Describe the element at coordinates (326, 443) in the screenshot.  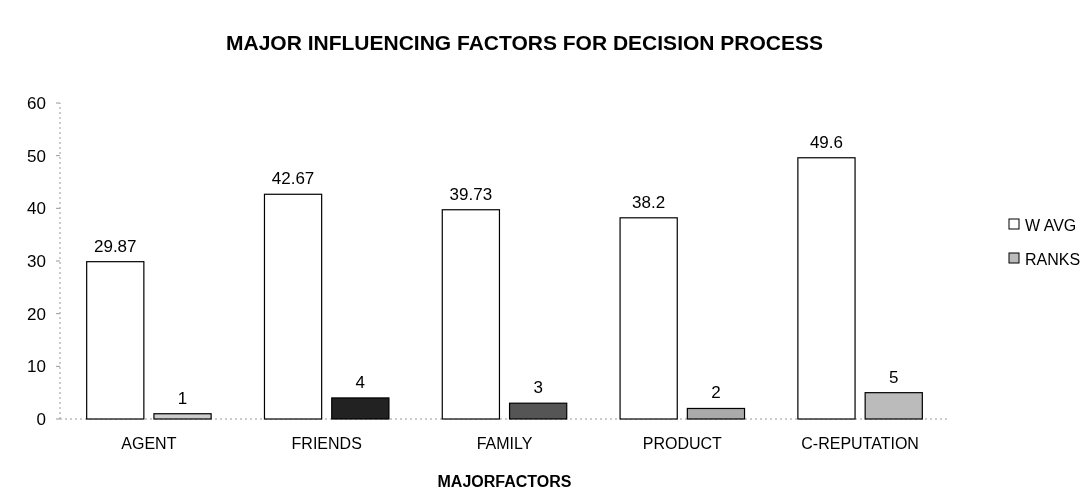
I see `x-tick-label: FRIENDS` at that location.